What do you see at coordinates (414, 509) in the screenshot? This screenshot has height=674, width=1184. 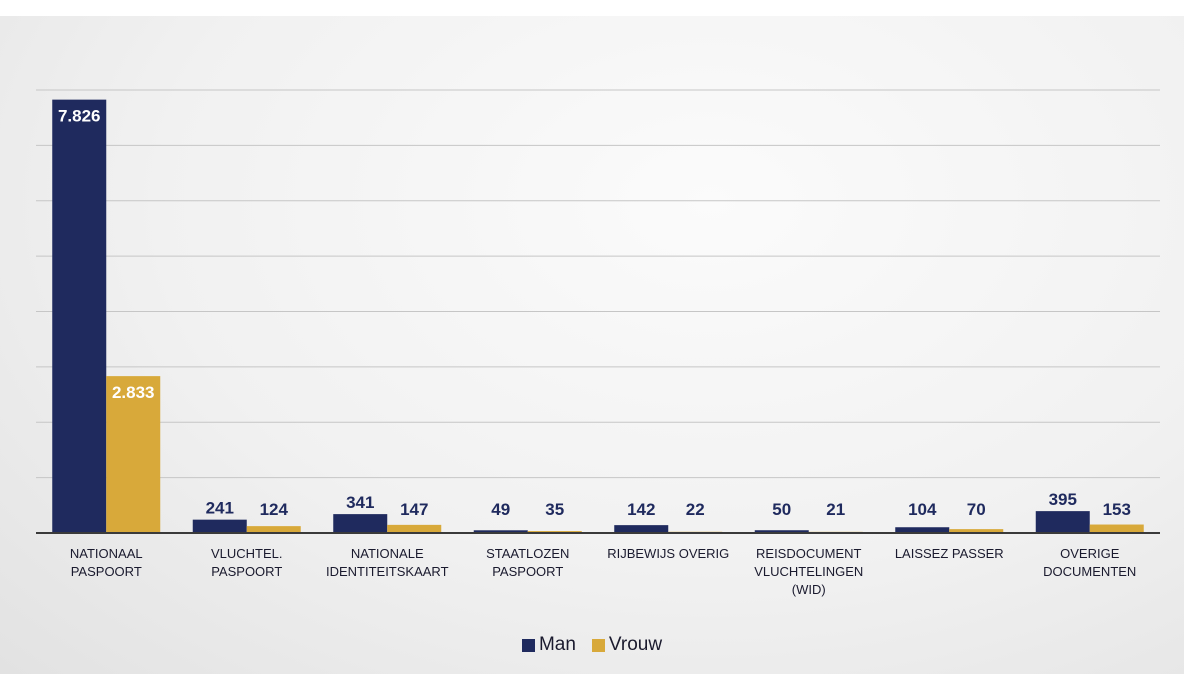 I see `value-label-vrouw: 147` at bounding box center [414, 509].